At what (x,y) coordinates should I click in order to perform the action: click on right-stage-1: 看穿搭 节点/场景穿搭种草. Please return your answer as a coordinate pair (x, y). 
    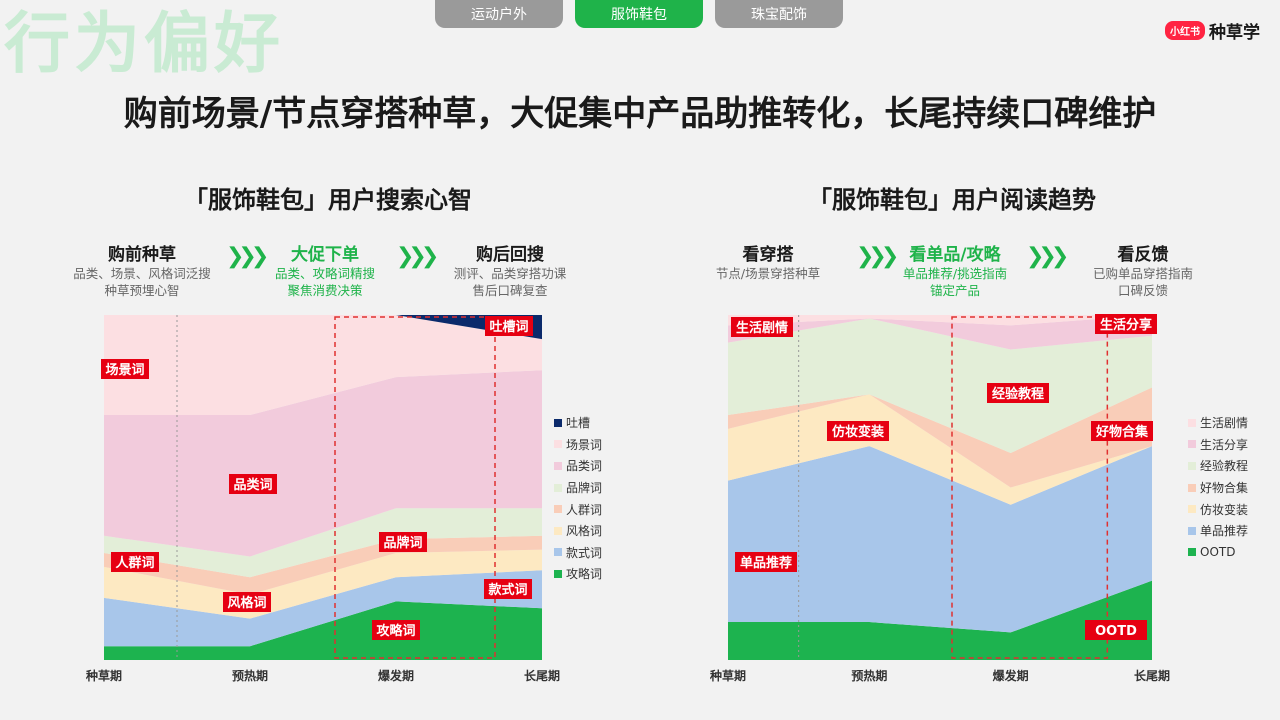
    Looking at the image, I should click on (768, 261).